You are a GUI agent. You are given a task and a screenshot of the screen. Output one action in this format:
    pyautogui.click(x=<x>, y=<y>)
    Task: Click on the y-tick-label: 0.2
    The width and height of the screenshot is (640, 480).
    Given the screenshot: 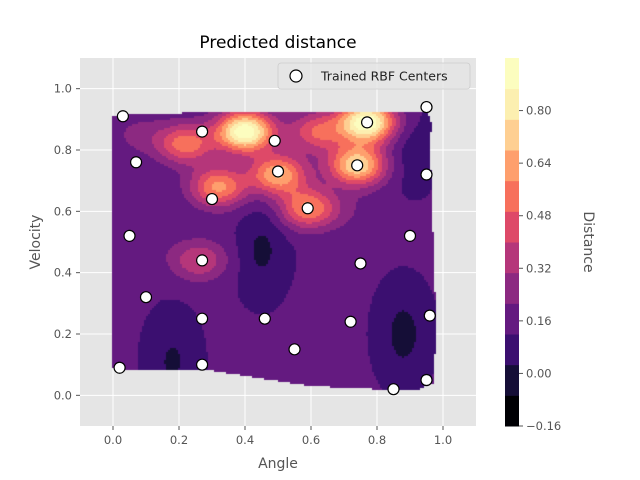 What is the action you would take?
    pyautogui.click(x=63, y=334)
    